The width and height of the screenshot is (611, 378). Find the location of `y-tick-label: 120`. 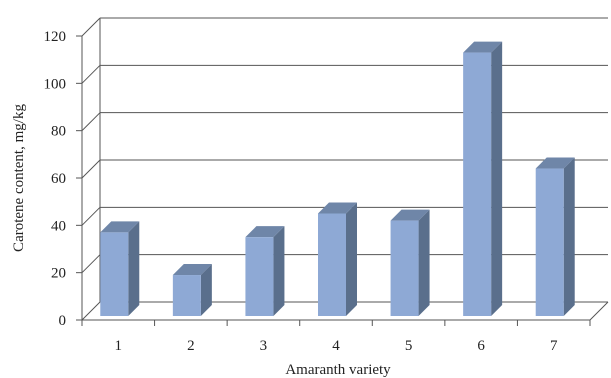

y-tick-label: 120 is located at coordinates (55, 37).